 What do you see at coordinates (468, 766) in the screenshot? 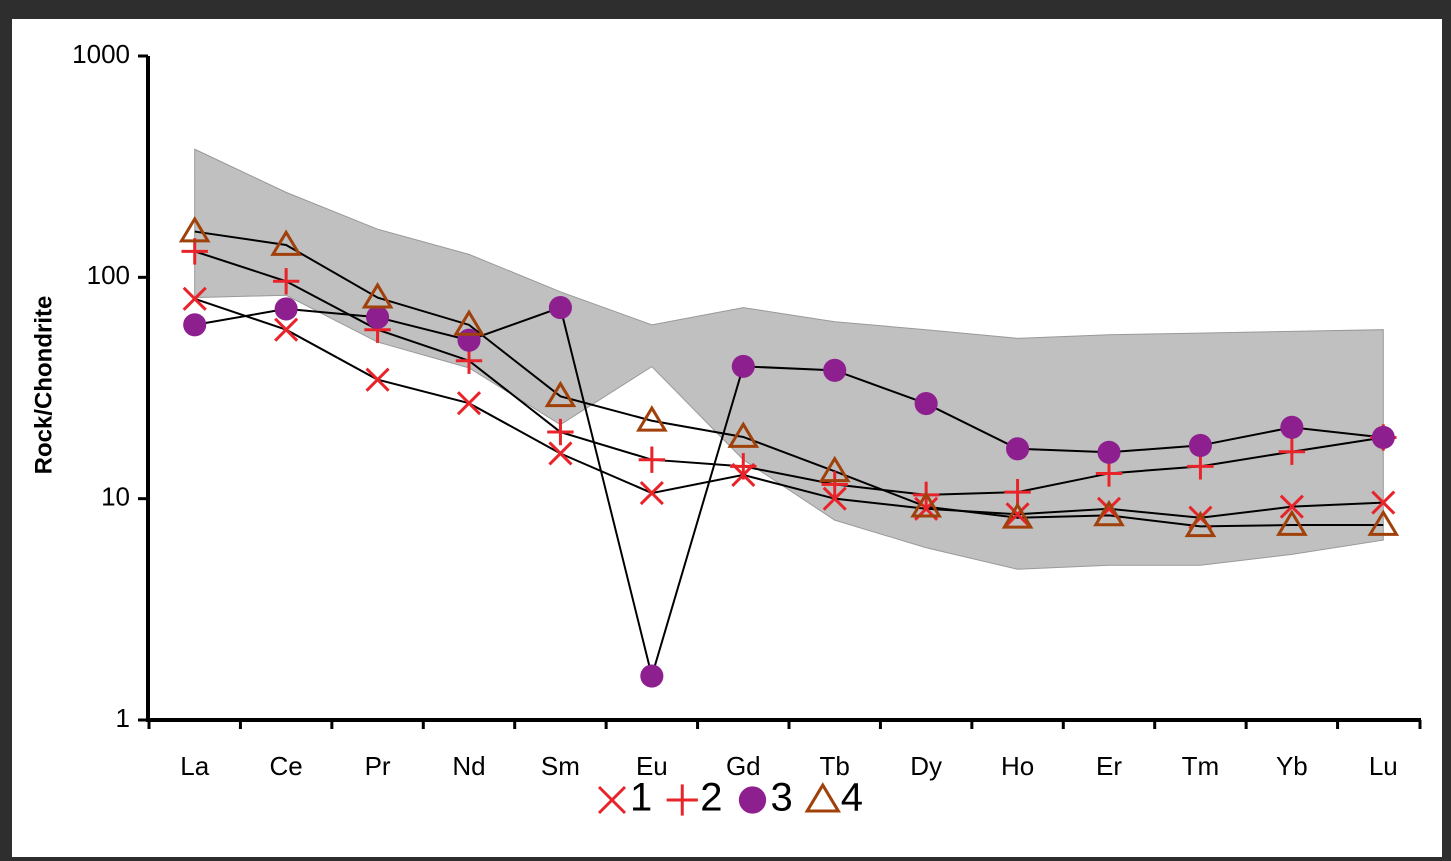
I see `x-tick-label: Nd` at bounding box center [468, 766].